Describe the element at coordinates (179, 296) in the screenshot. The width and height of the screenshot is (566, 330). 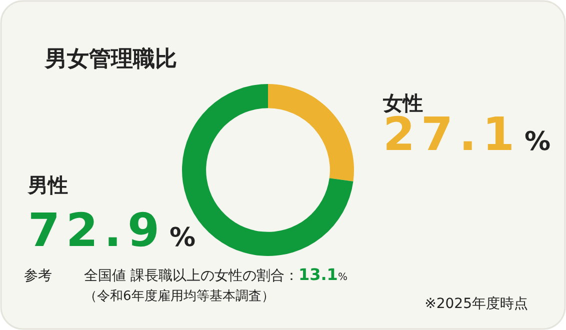
I see `text: （令和6年度雇用均等基本調査）` at that location.